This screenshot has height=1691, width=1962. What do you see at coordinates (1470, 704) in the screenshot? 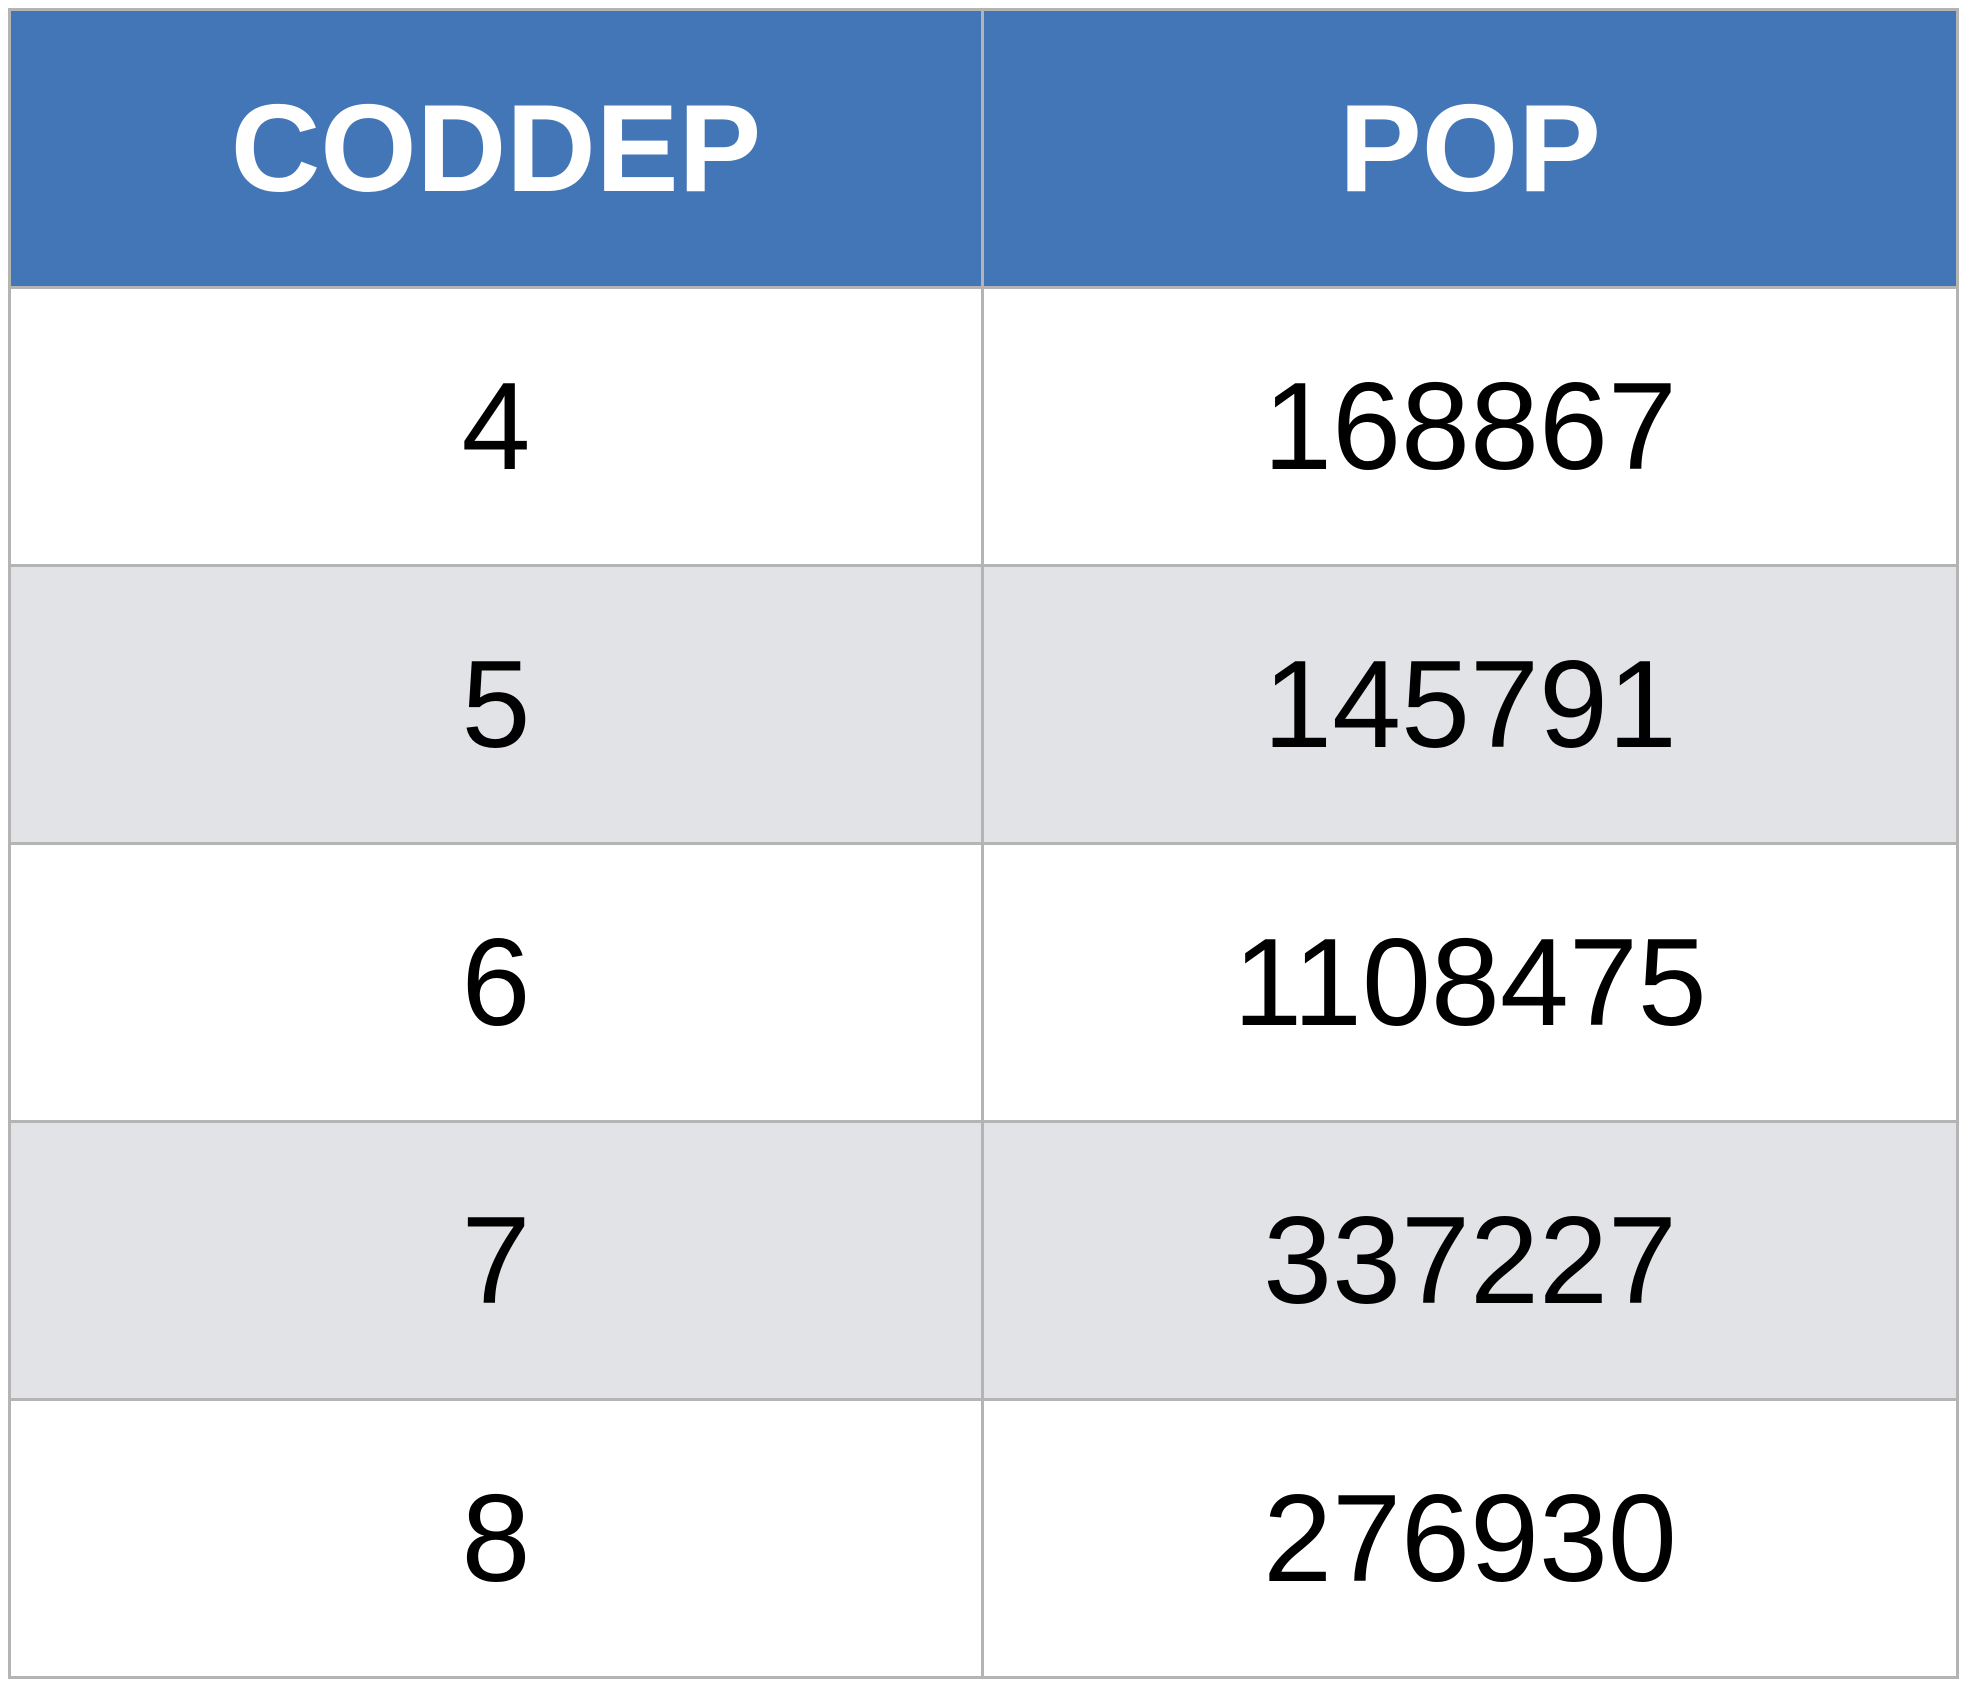
I see `cell-pop: 145791` at bounding box center [1470, 704].